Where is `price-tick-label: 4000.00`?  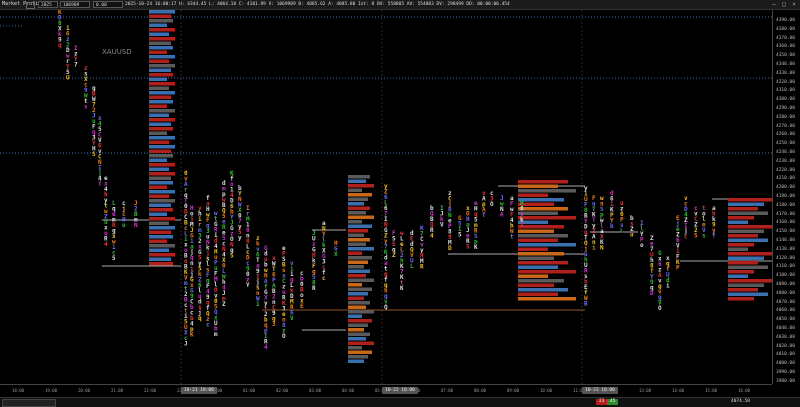 price-tick-label: 4000.00 is located at coordinates (785, 364).